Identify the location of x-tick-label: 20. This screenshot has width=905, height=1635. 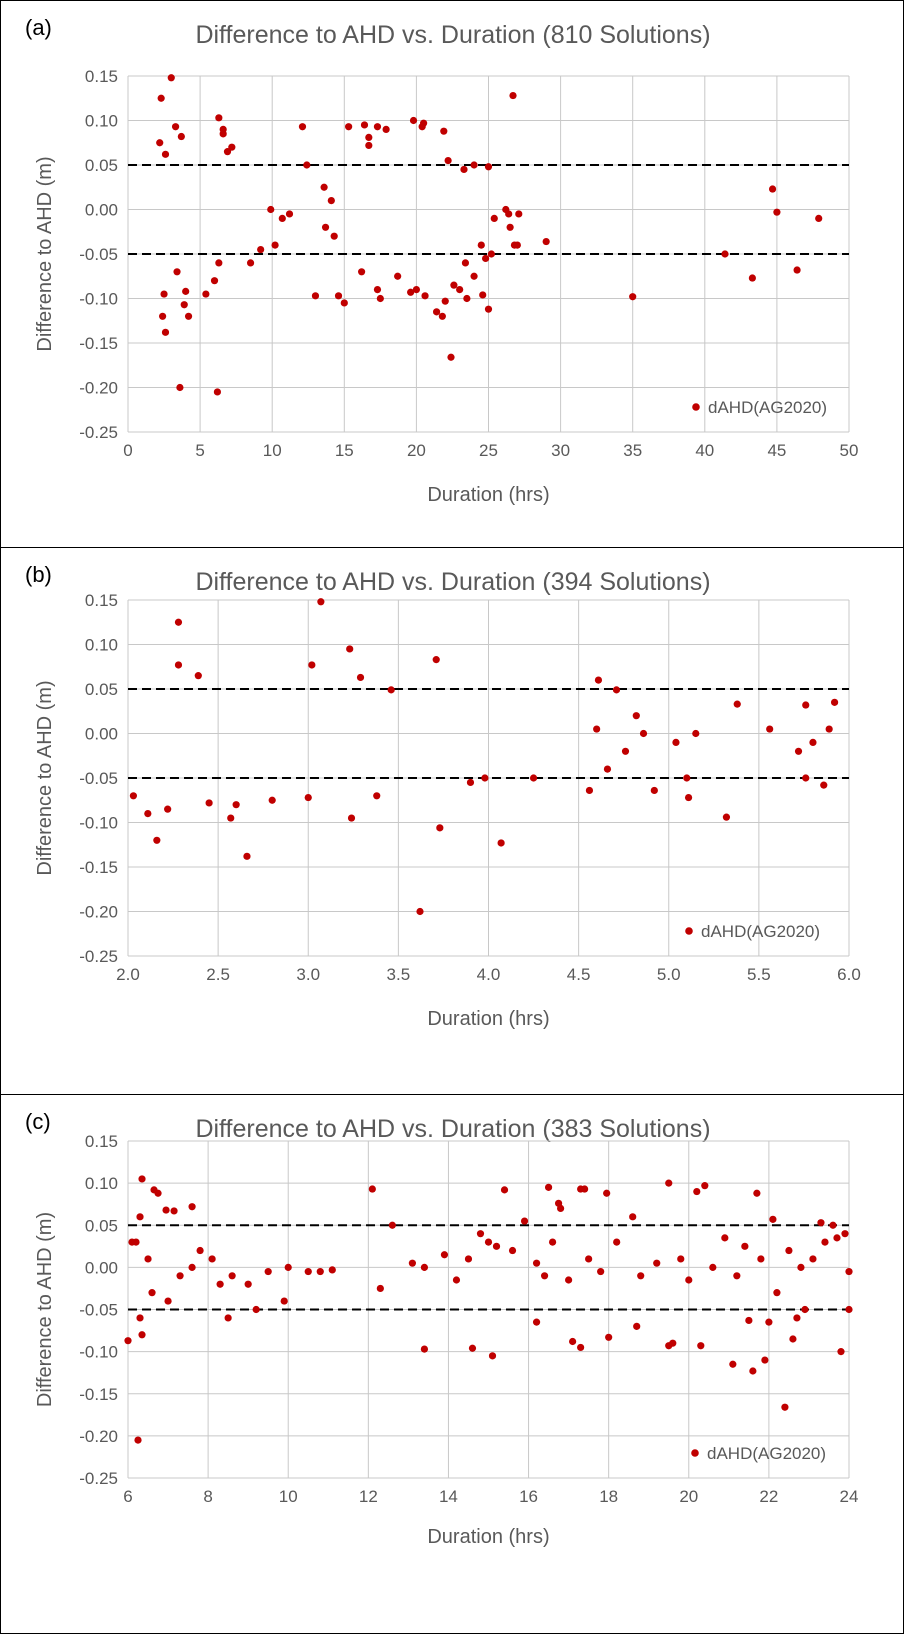
(688, 1496).